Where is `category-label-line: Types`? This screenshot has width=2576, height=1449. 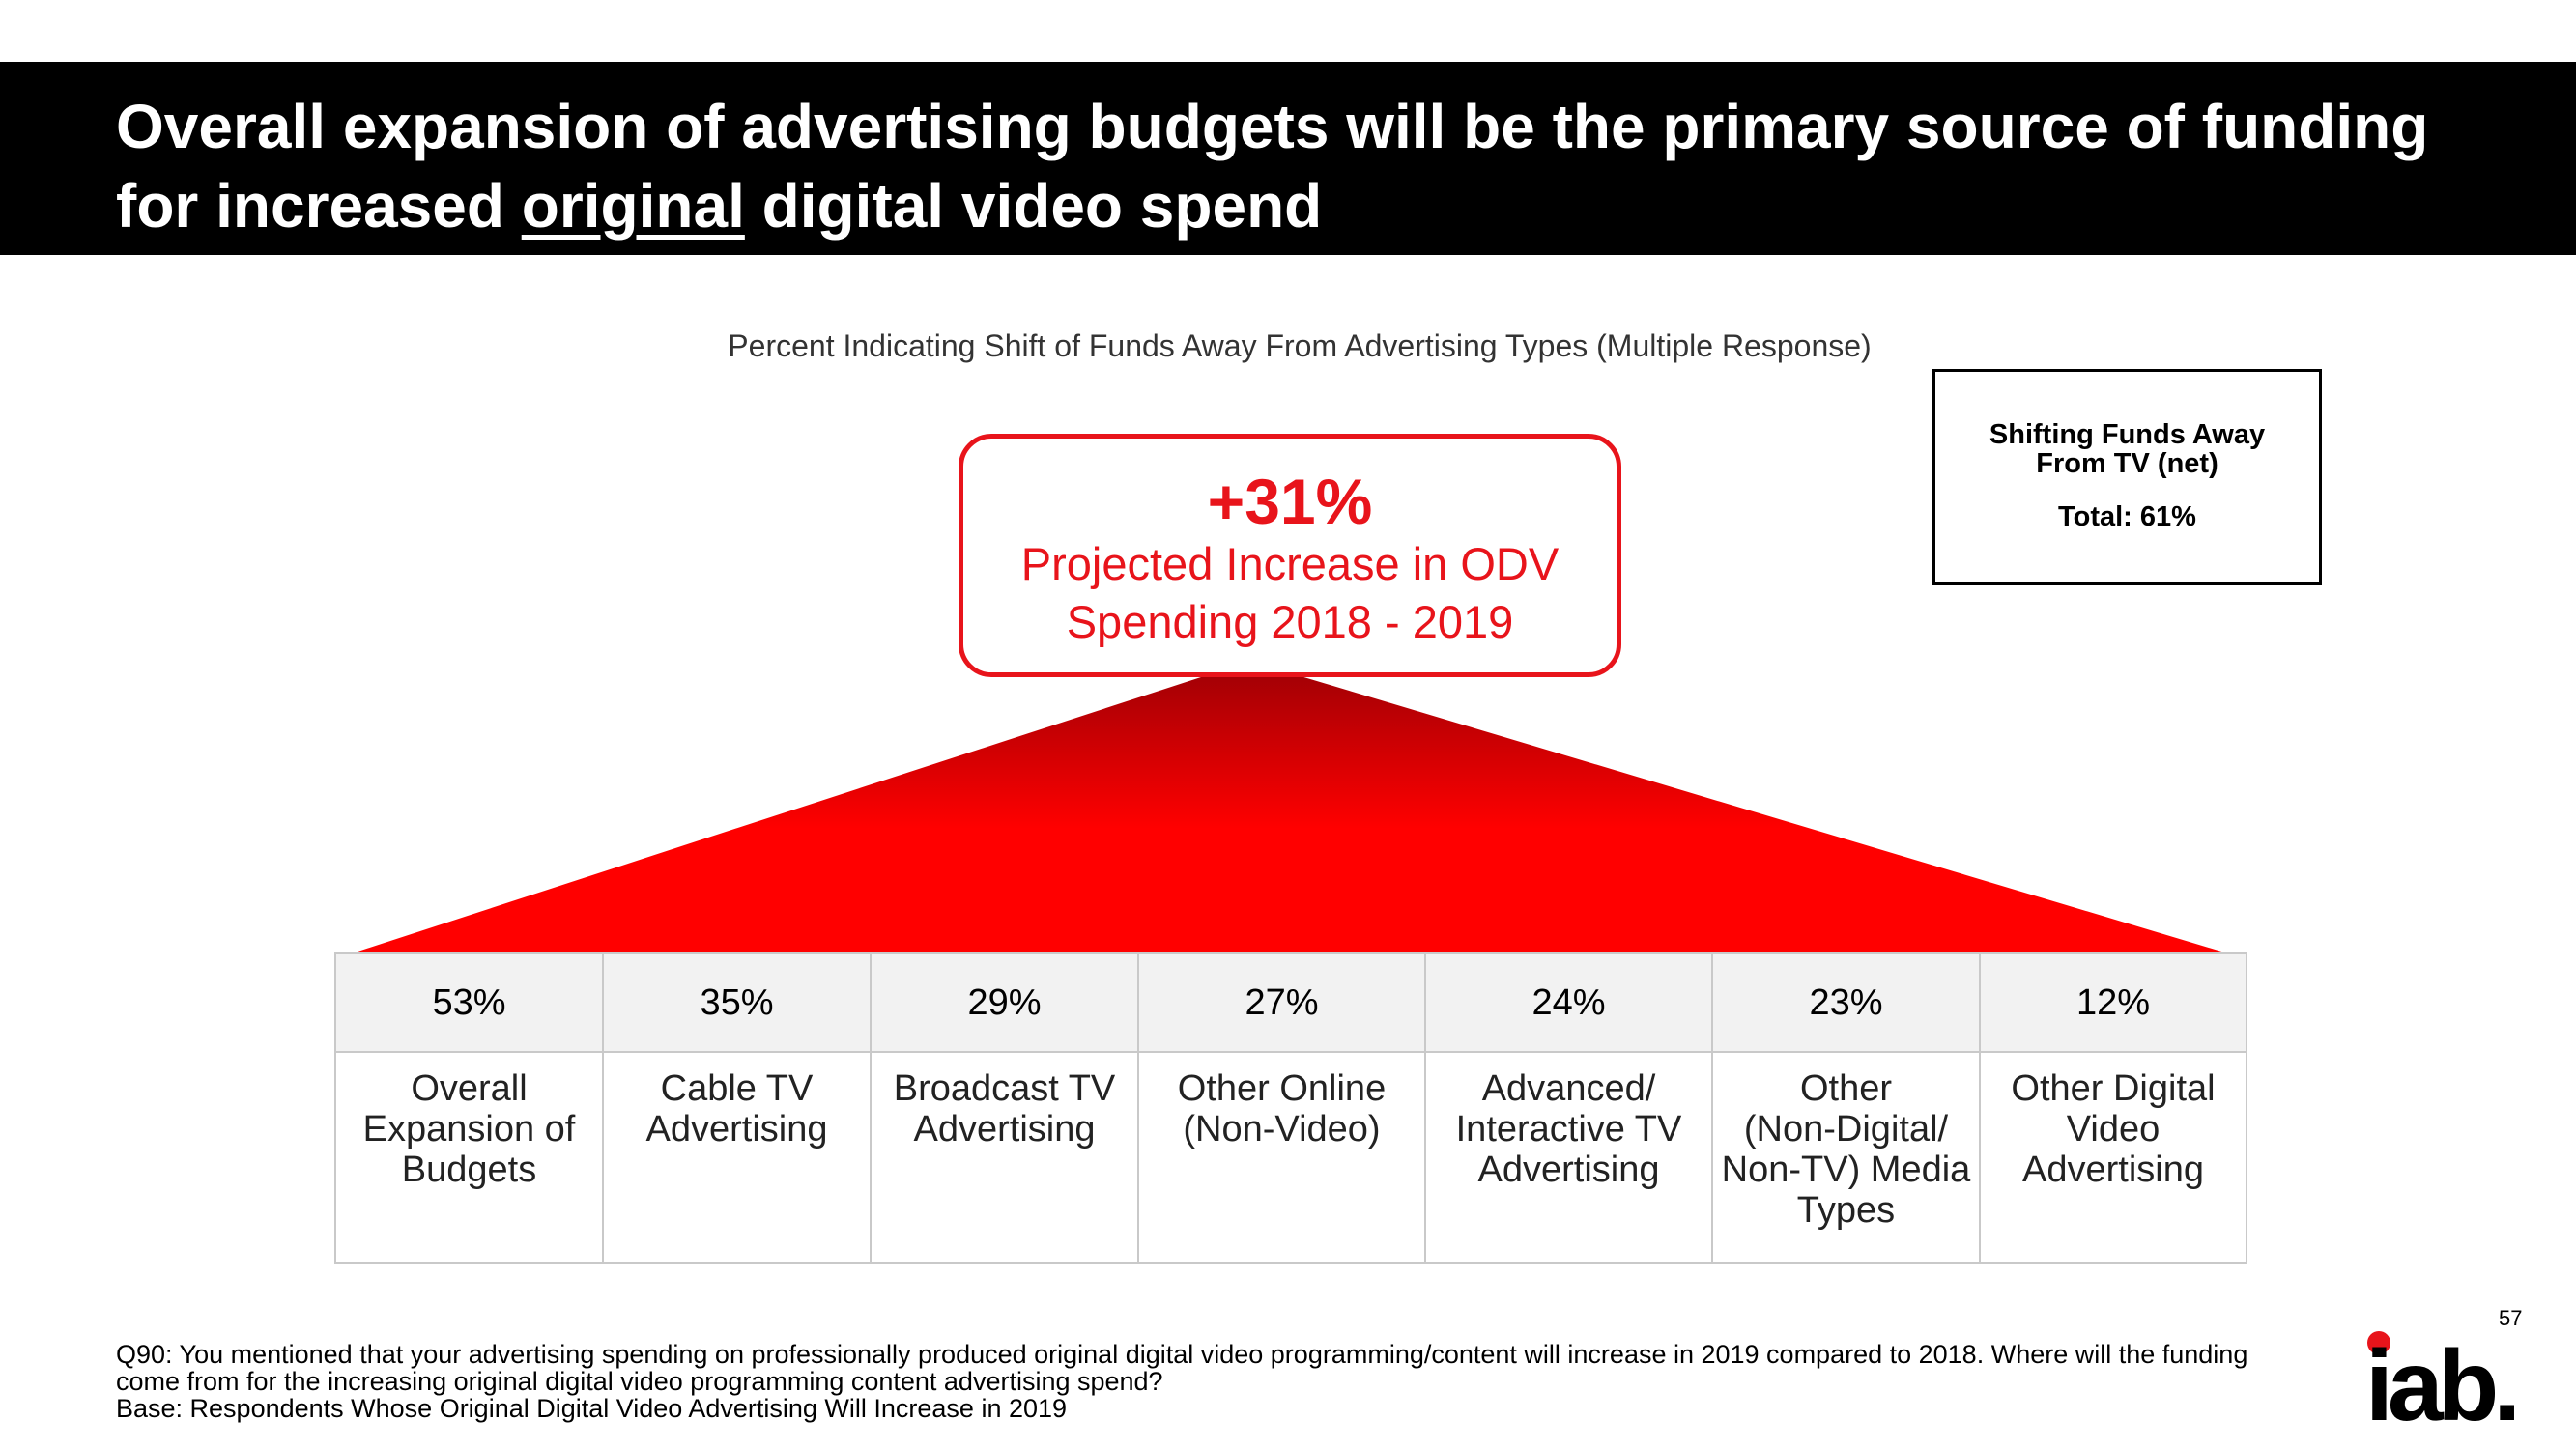
category-label-line: Types is located at coordinates (1846, 1210).